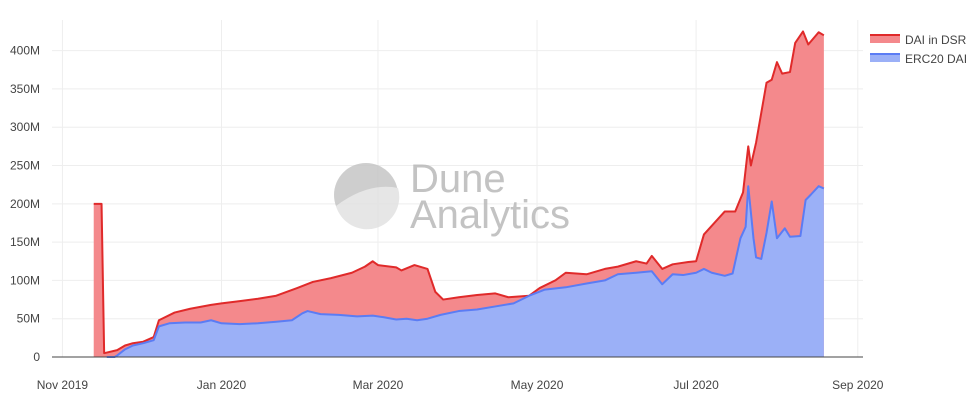  Describe the element at coordinates (858, 385) in the screenshot. I see `x-tick-label: Sep 2020` at that location.